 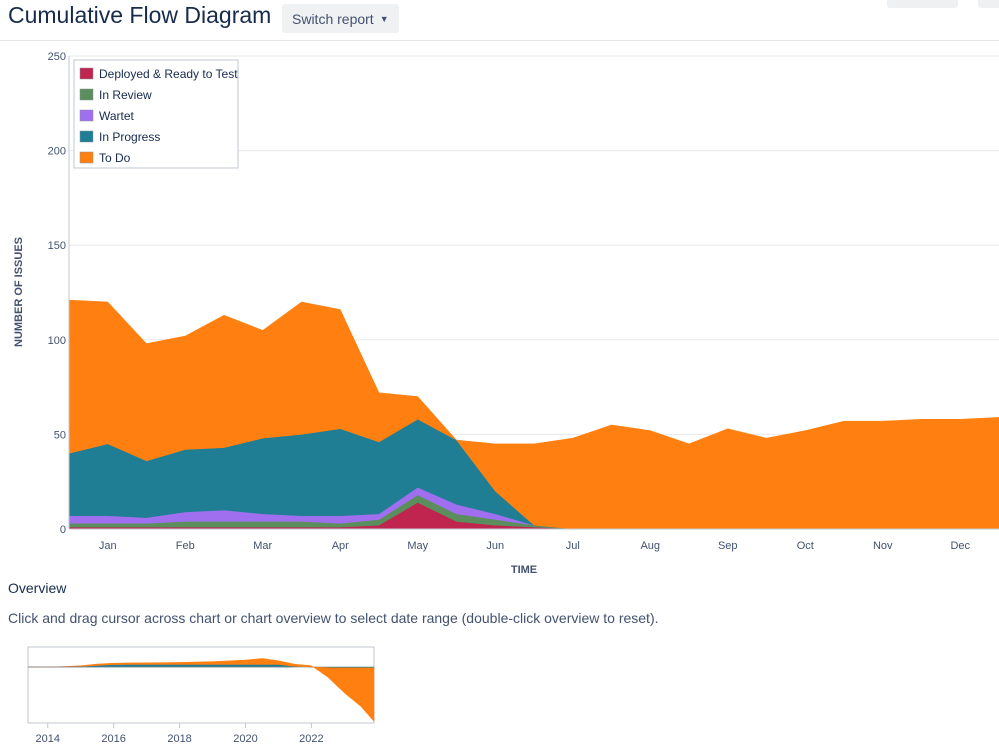 I want to click on legend-item-wartet: Wartet, so click(x=107, y=116).